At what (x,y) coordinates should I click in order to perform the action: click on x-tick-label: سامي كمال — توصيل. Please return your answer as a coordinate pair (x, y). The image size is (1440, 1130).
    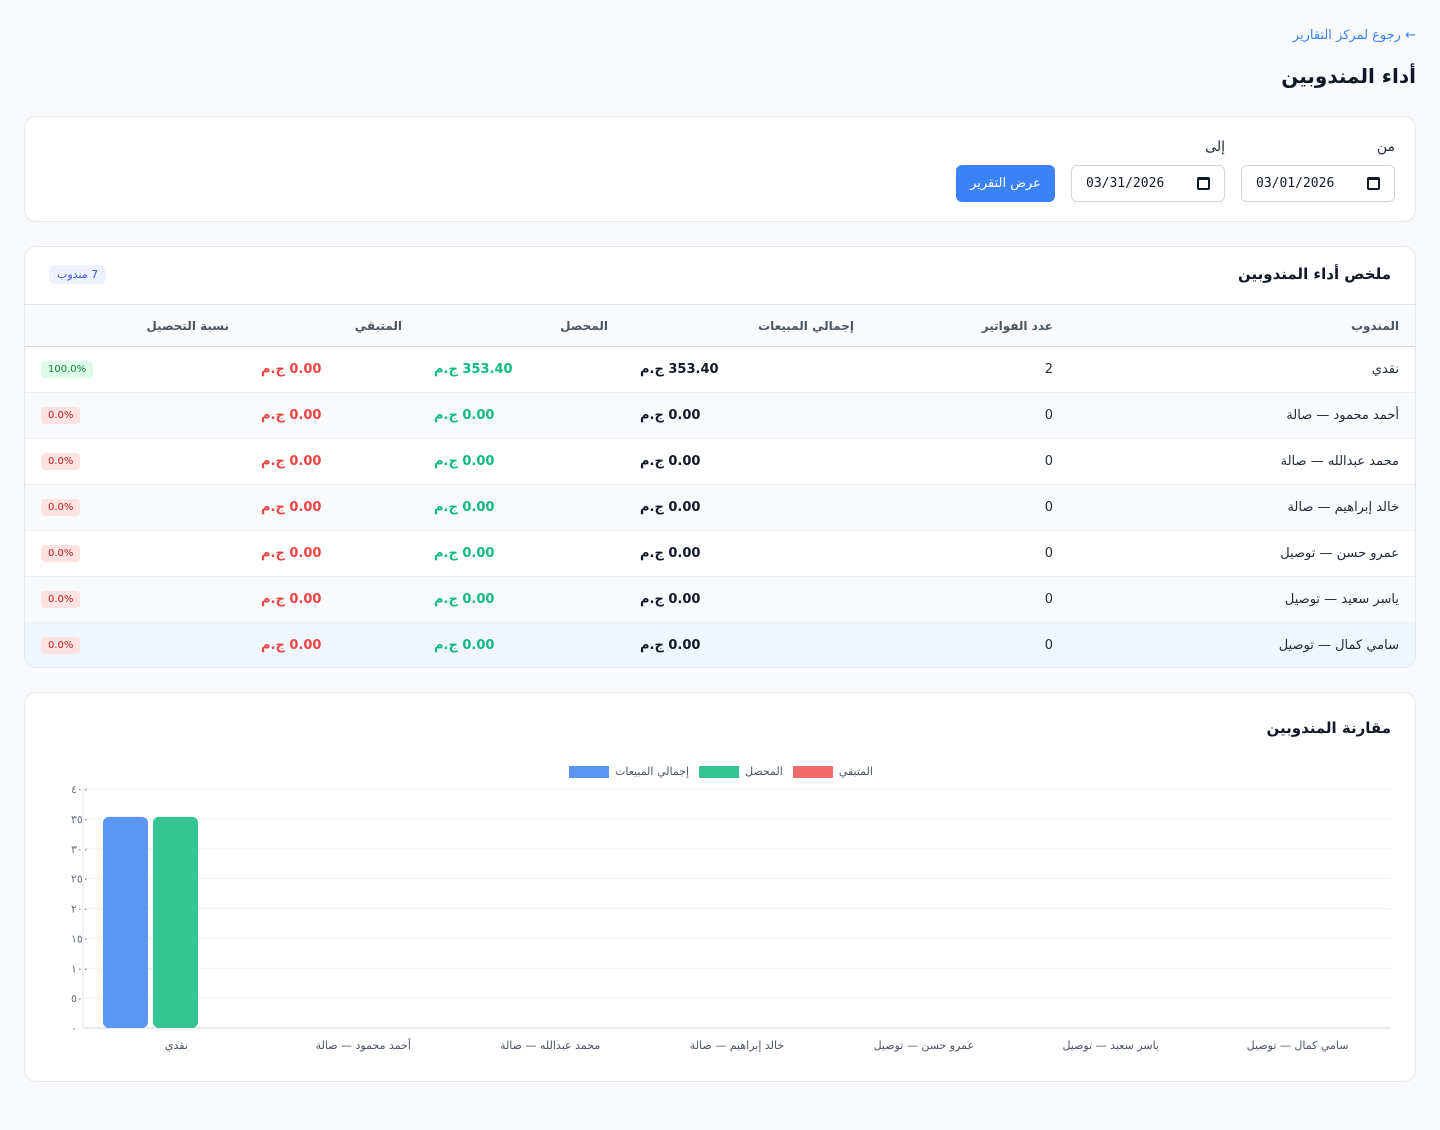
    Looking at the image, I should click on (1298, 1045).